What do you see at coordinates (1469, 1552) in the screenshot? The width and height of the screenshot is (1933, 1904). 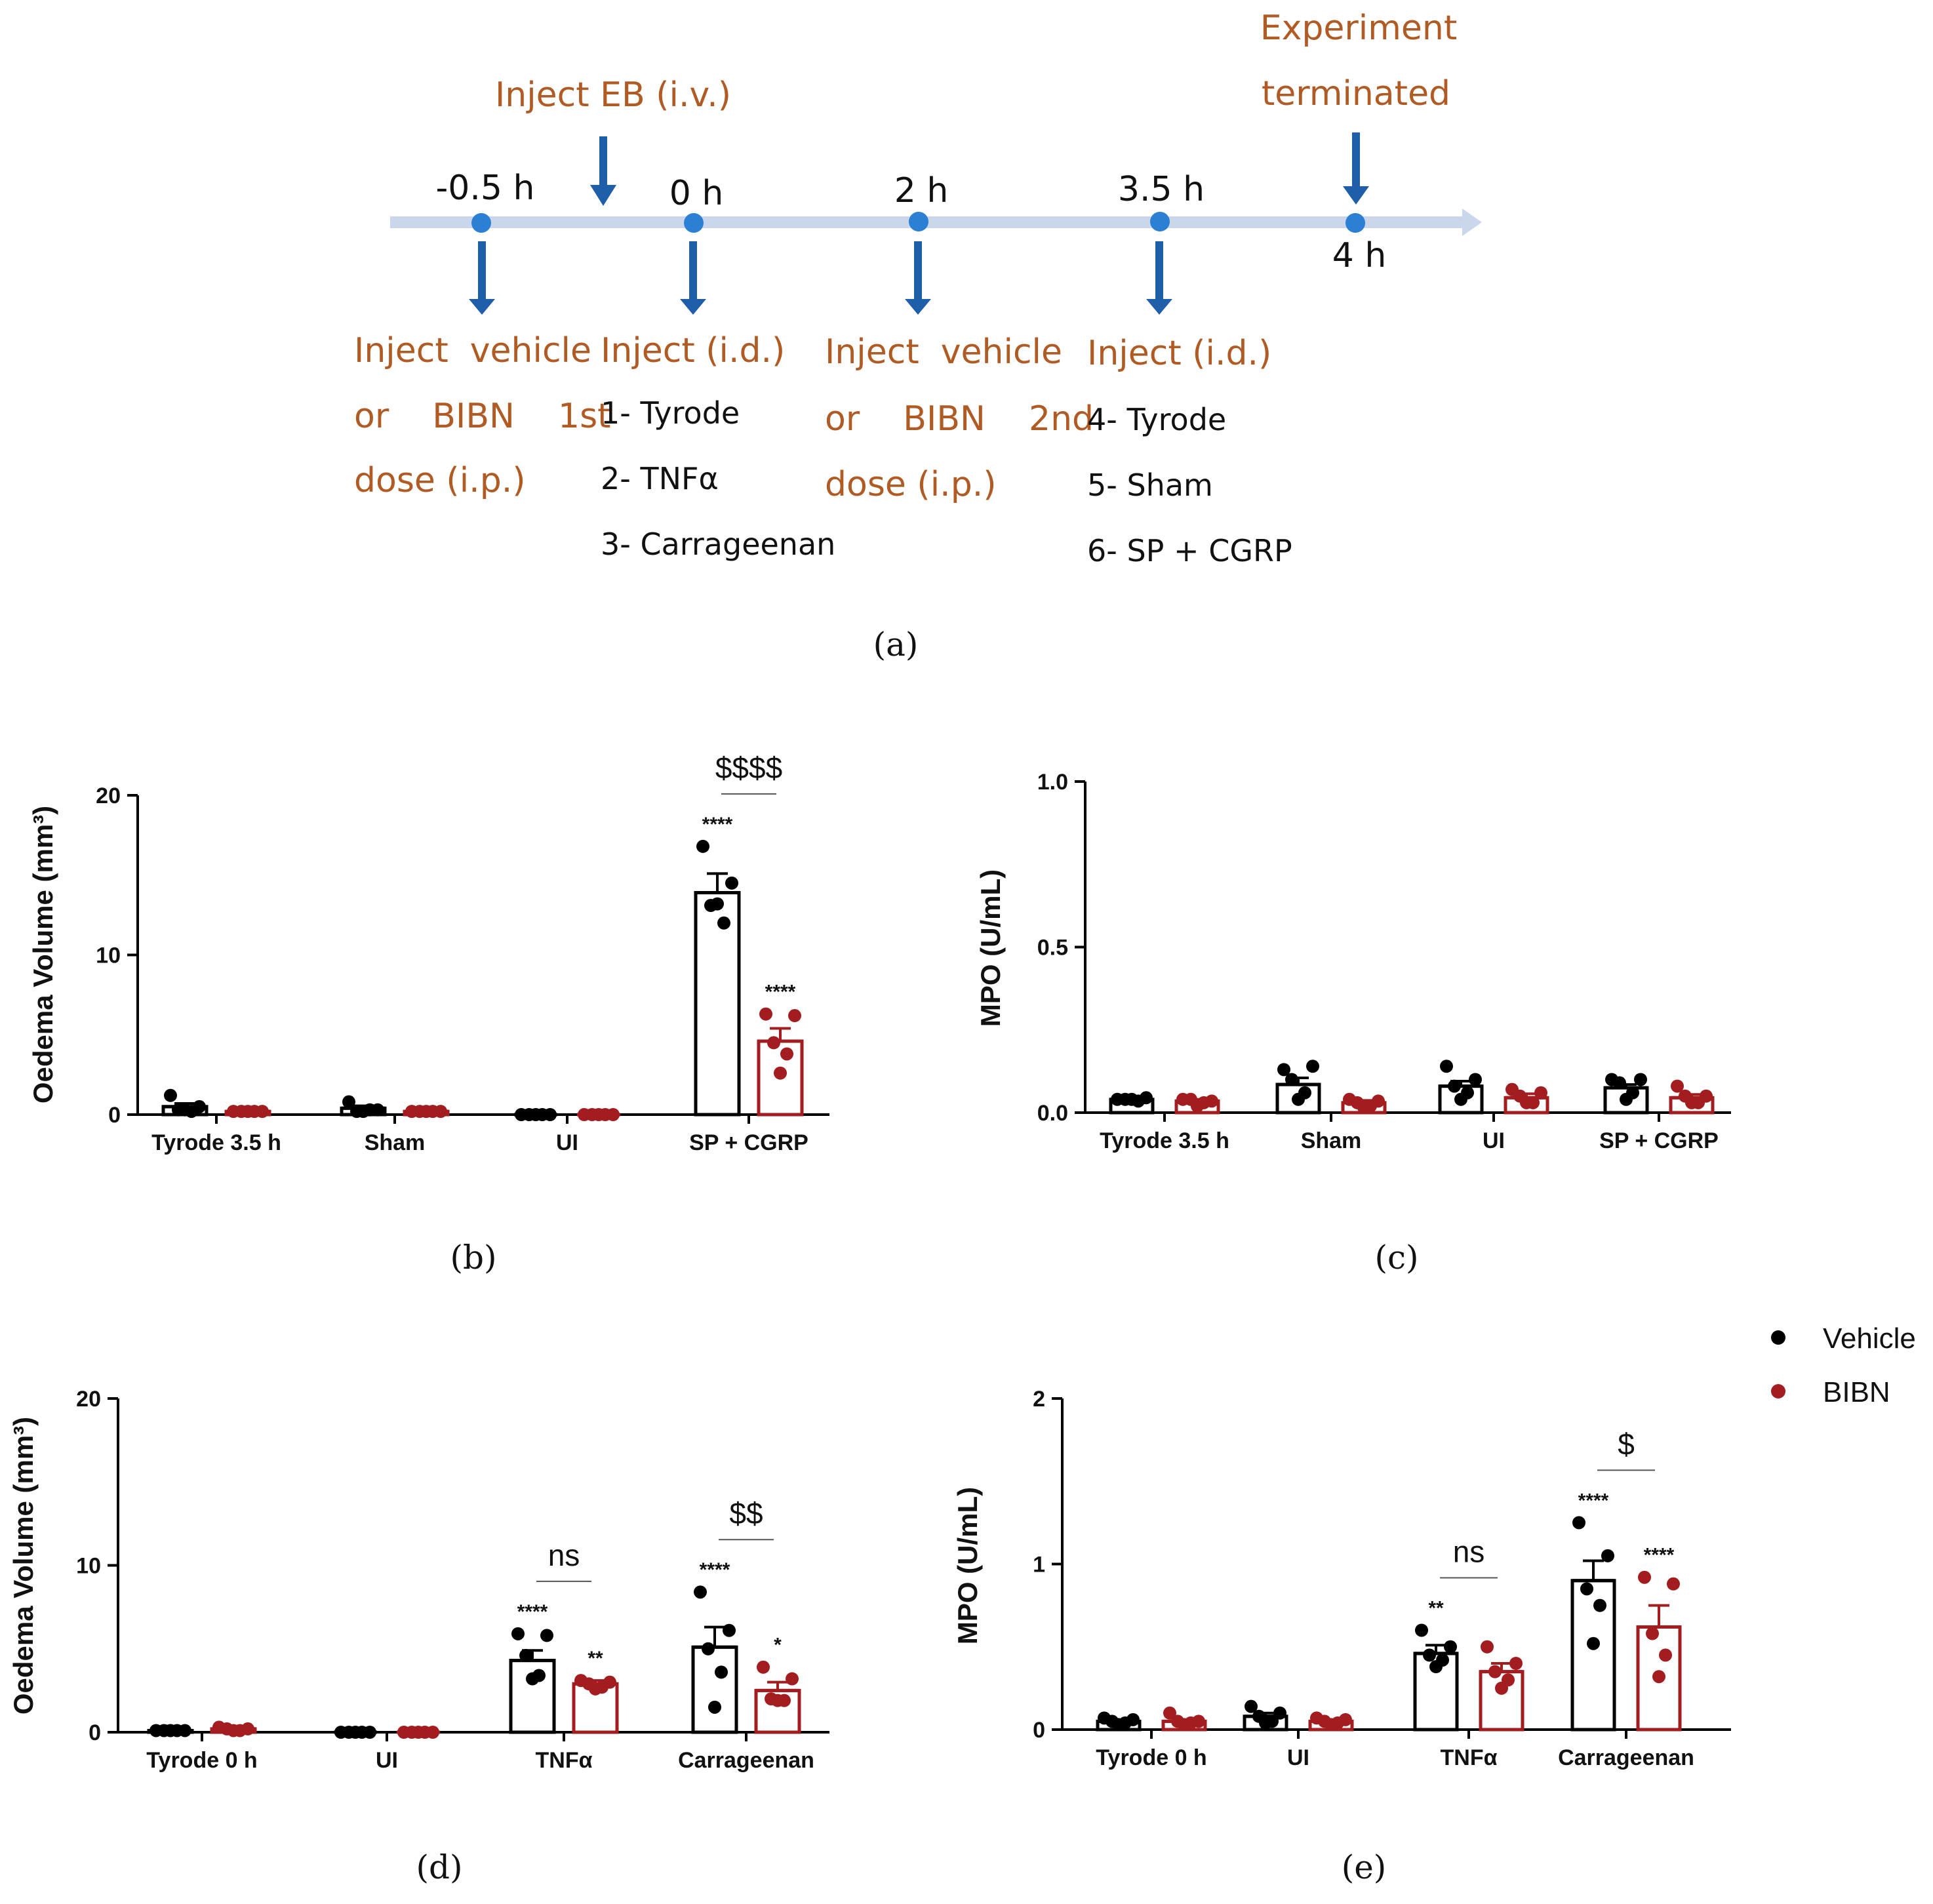 I see `comparison-label: ns` at bounding box center [1469, 1552].